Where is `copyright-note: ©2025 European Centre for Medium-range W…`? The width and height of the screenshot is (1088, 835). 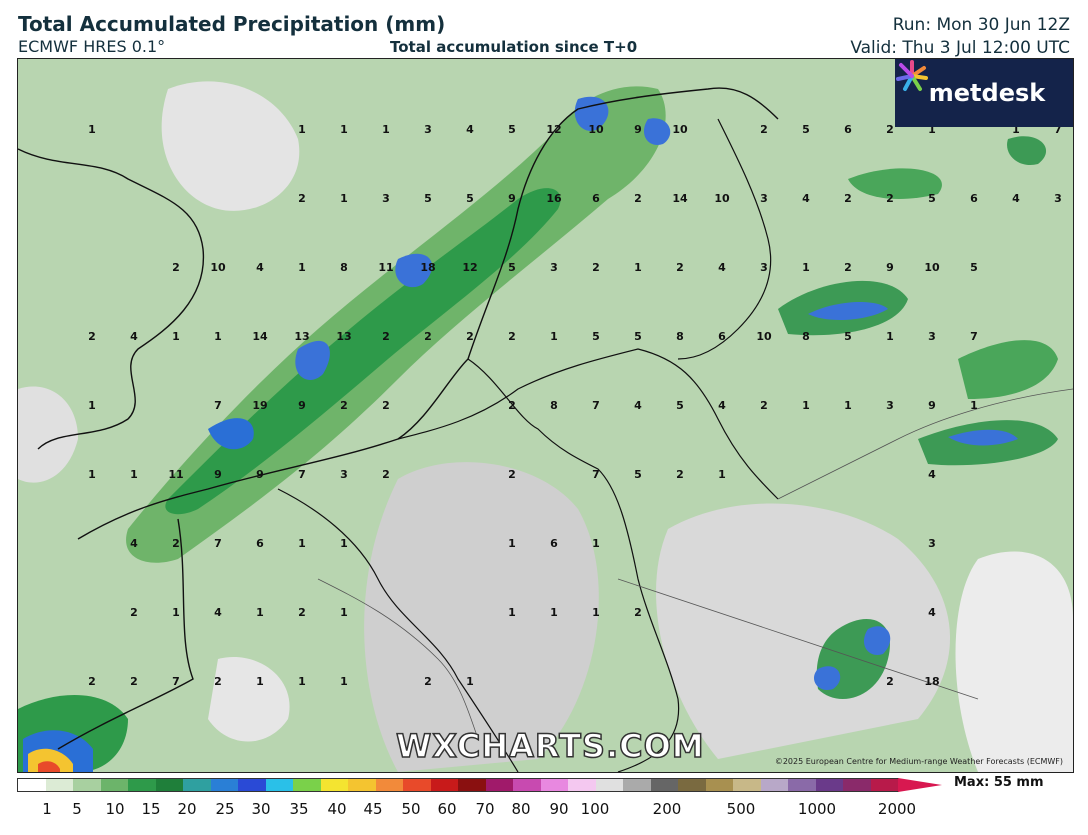 copyright-note: ©2025 European Centre for Medium-range W… is located at coordinates (918, 761).